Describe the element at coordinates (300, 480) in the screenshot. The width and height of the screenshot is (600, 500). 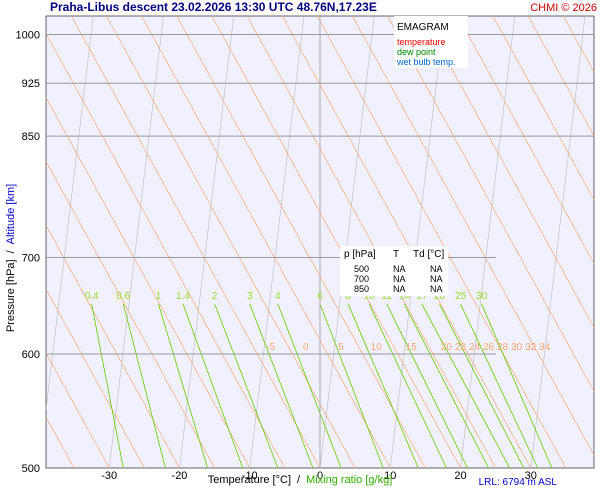
I see `x-axis-title: Temperature [°C] / Mixing ratio [g/kg]` at that location.